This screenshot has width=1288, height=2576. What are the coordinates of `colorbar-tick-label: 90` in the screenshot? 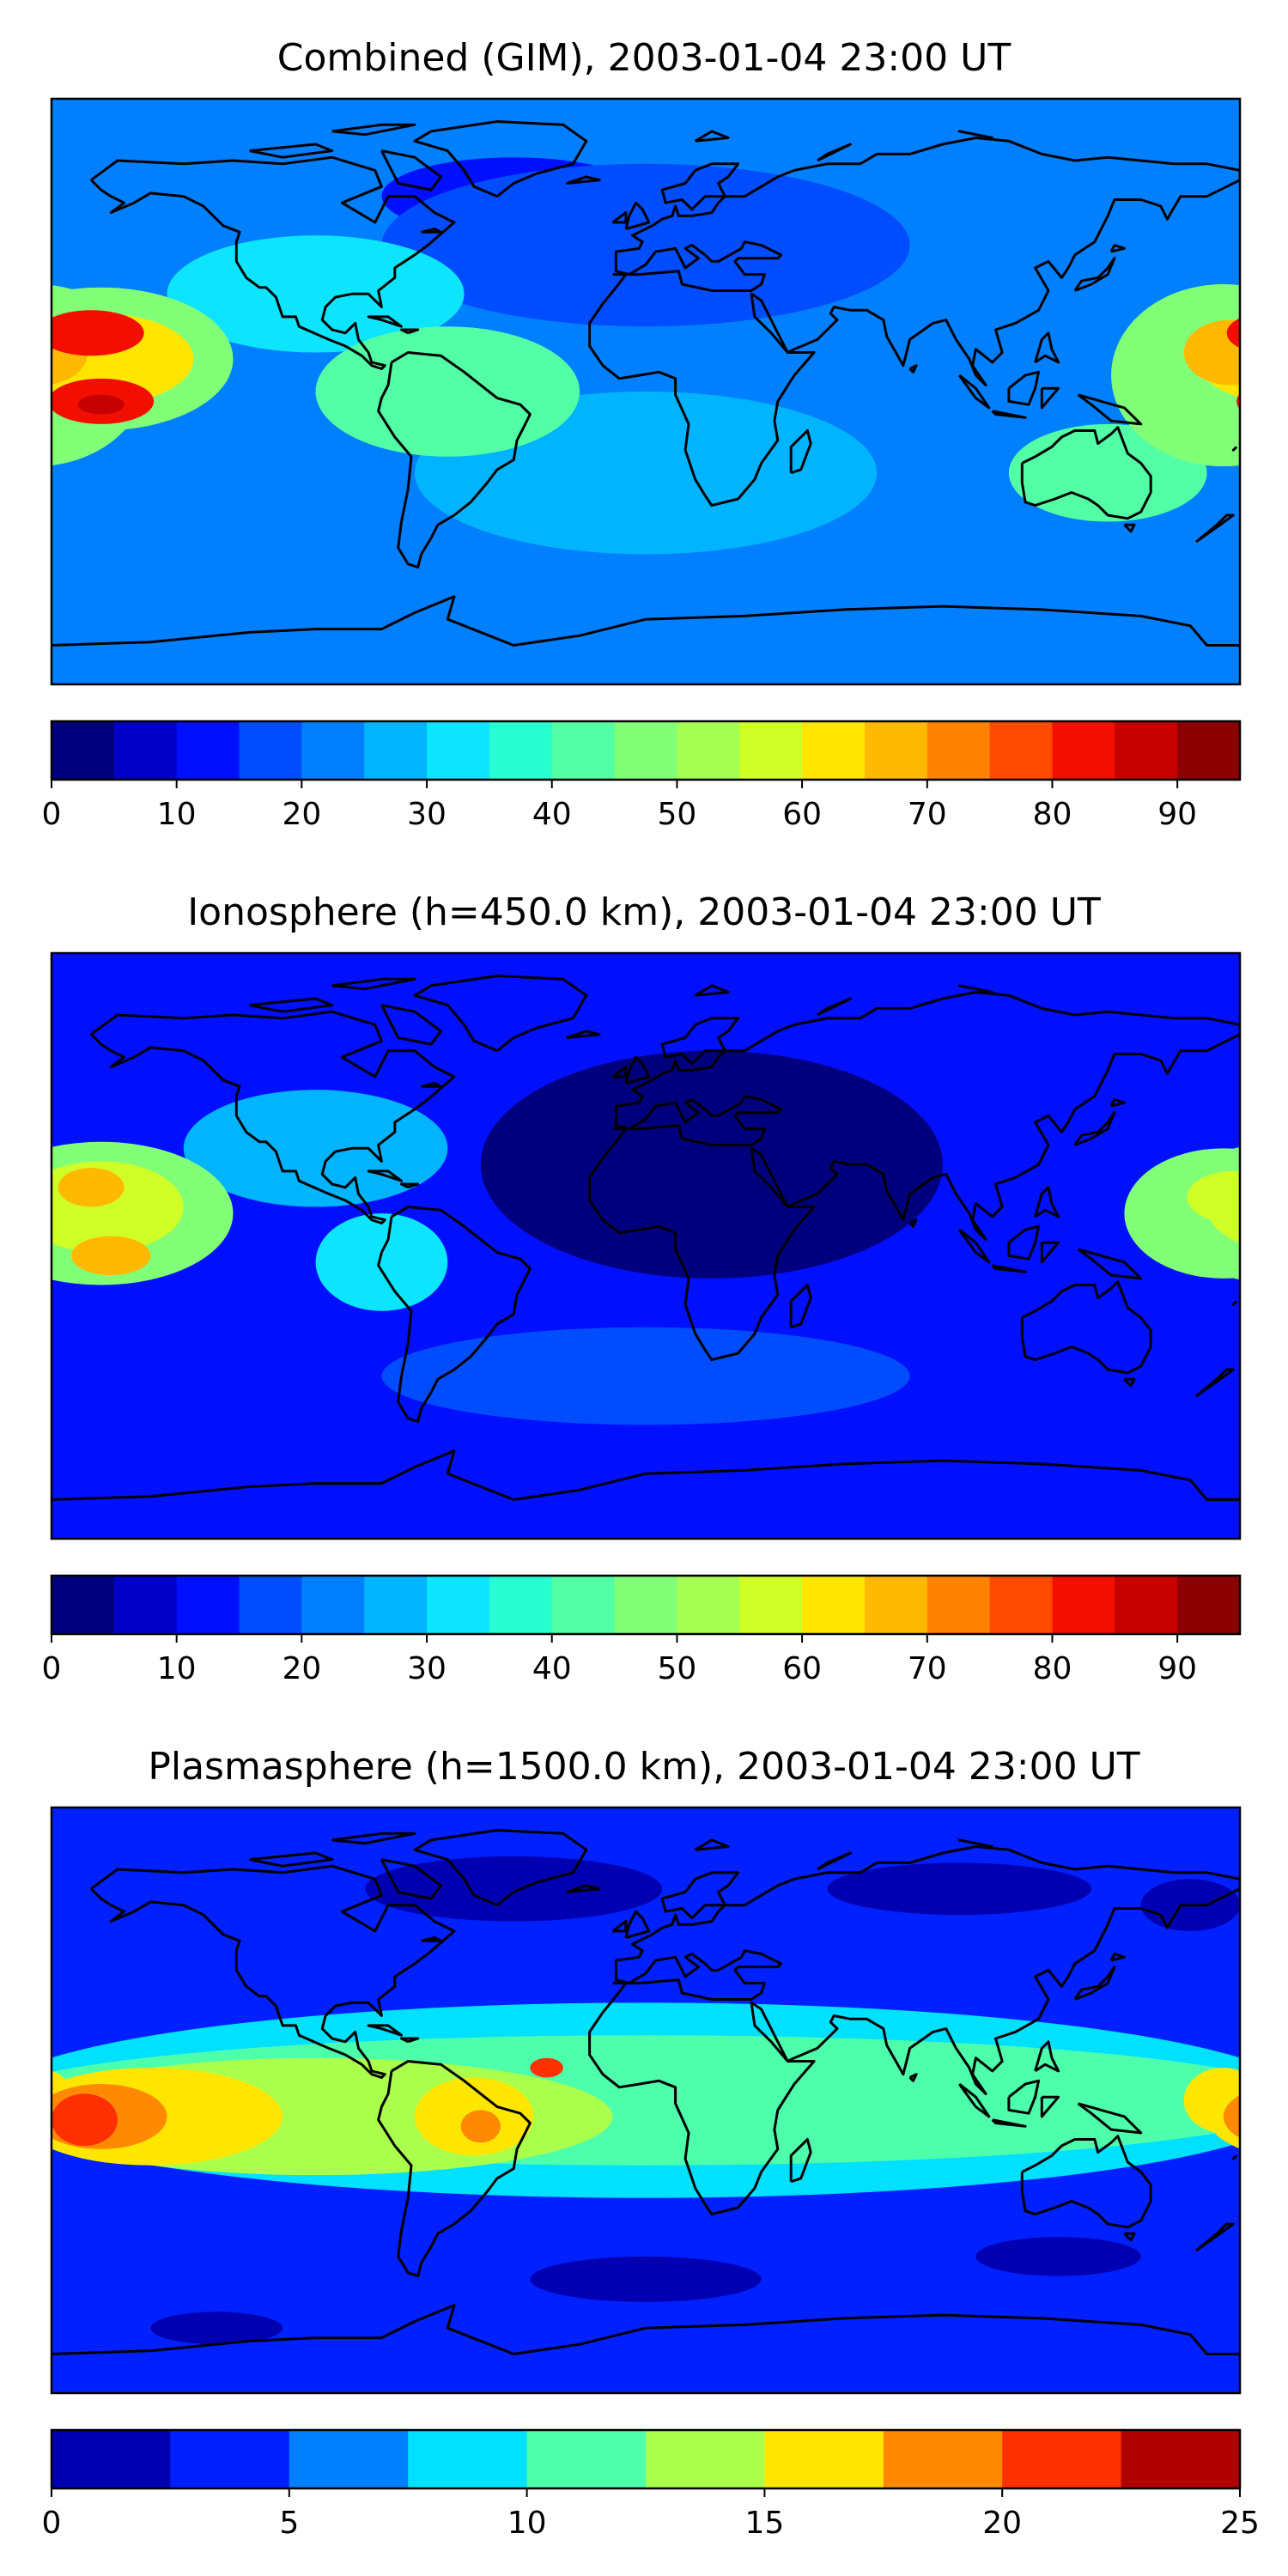 It's located at (1177, 1668).